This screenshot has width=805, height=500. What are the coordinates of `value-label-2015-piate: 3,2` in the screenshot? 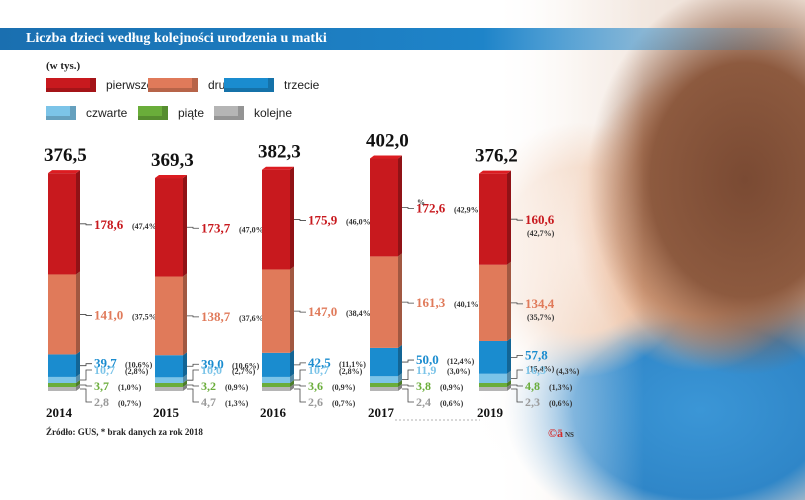 It's located at (208, 386).